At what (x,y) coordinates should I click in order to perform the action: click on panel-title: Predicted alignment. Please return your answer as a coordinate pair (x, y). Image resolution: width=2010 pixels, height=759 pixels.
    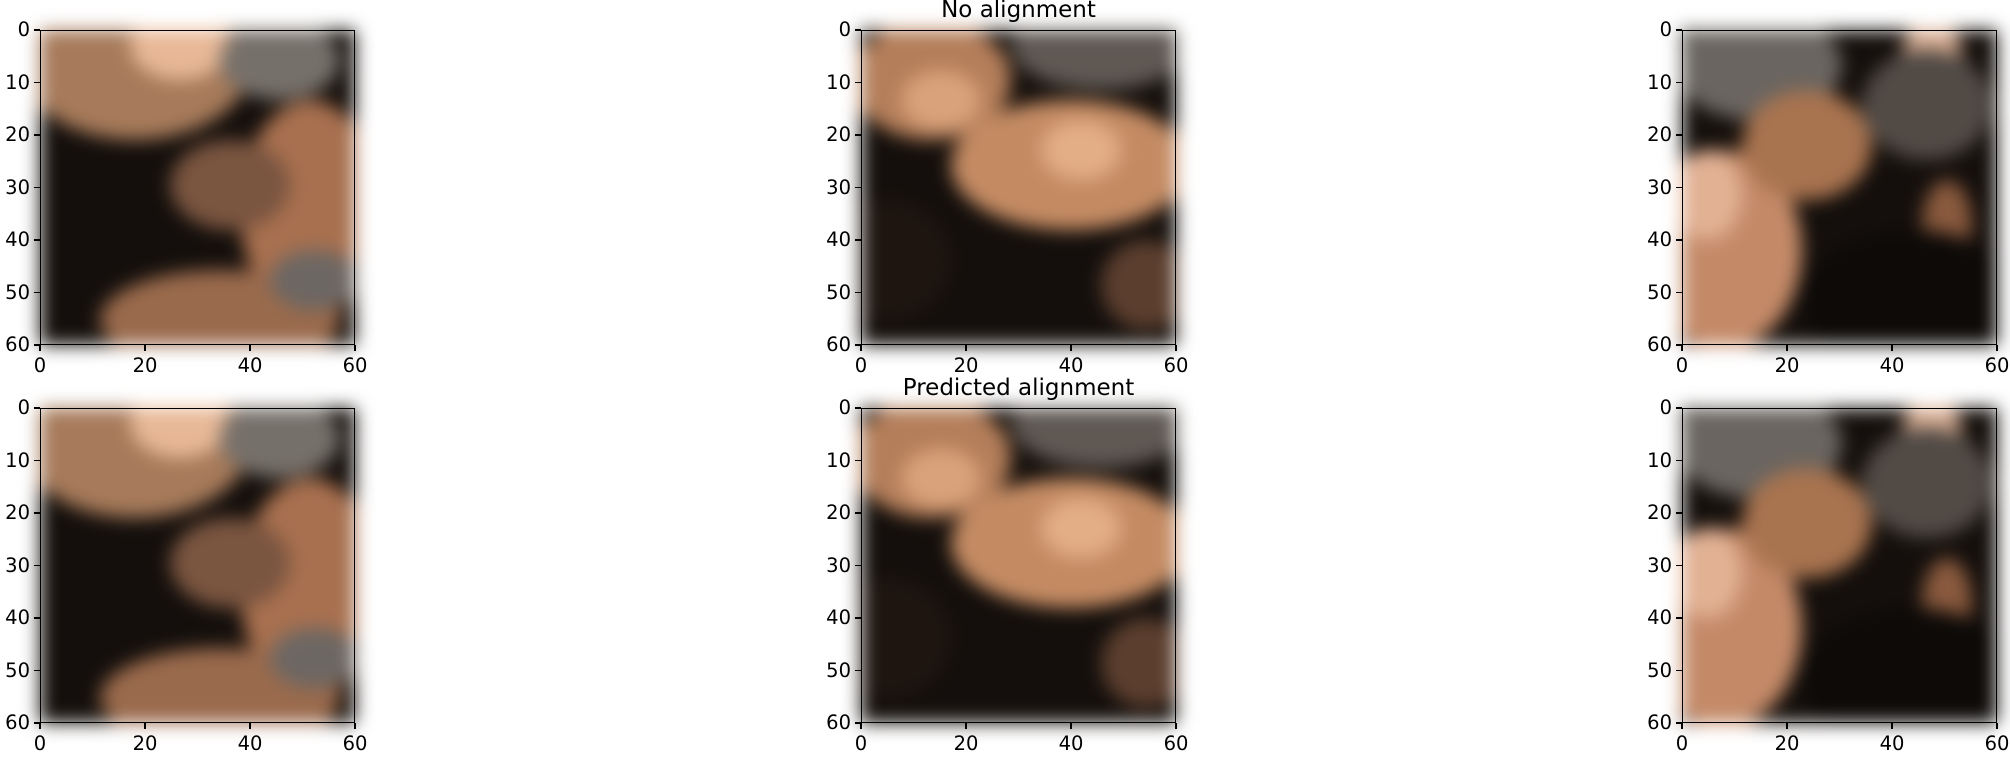
    Looking at the image, I should click on (1018, 388).